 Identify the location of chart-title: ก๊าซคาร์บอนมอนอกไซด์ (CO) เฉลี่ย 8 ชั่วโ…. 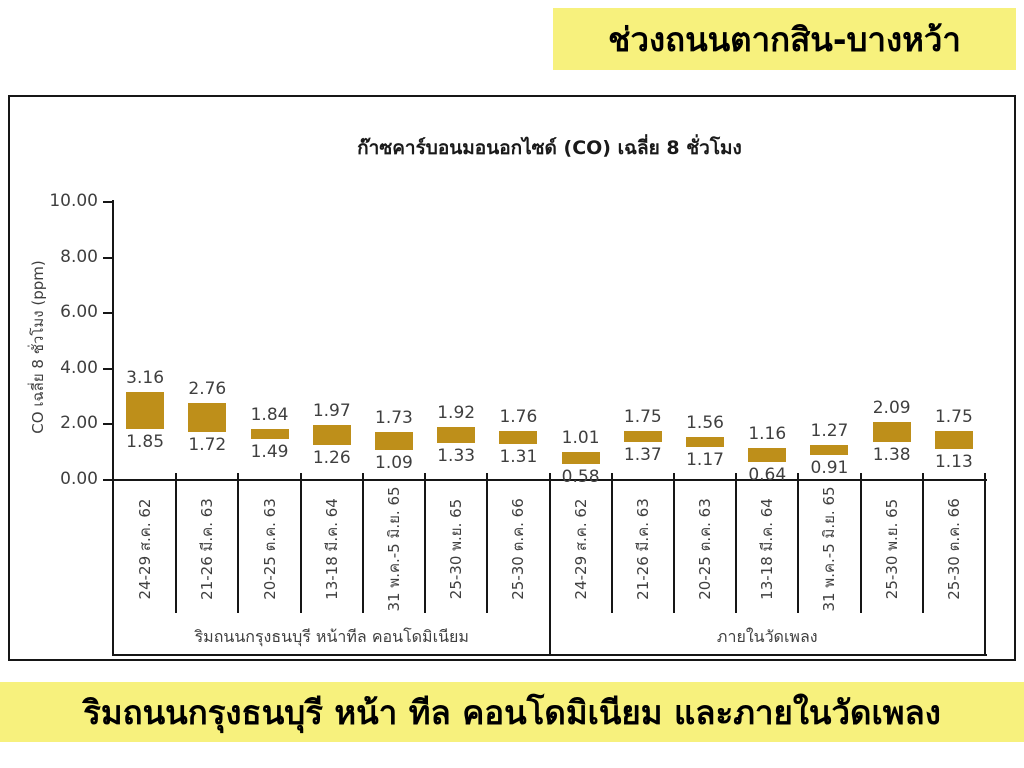
(549, 148).